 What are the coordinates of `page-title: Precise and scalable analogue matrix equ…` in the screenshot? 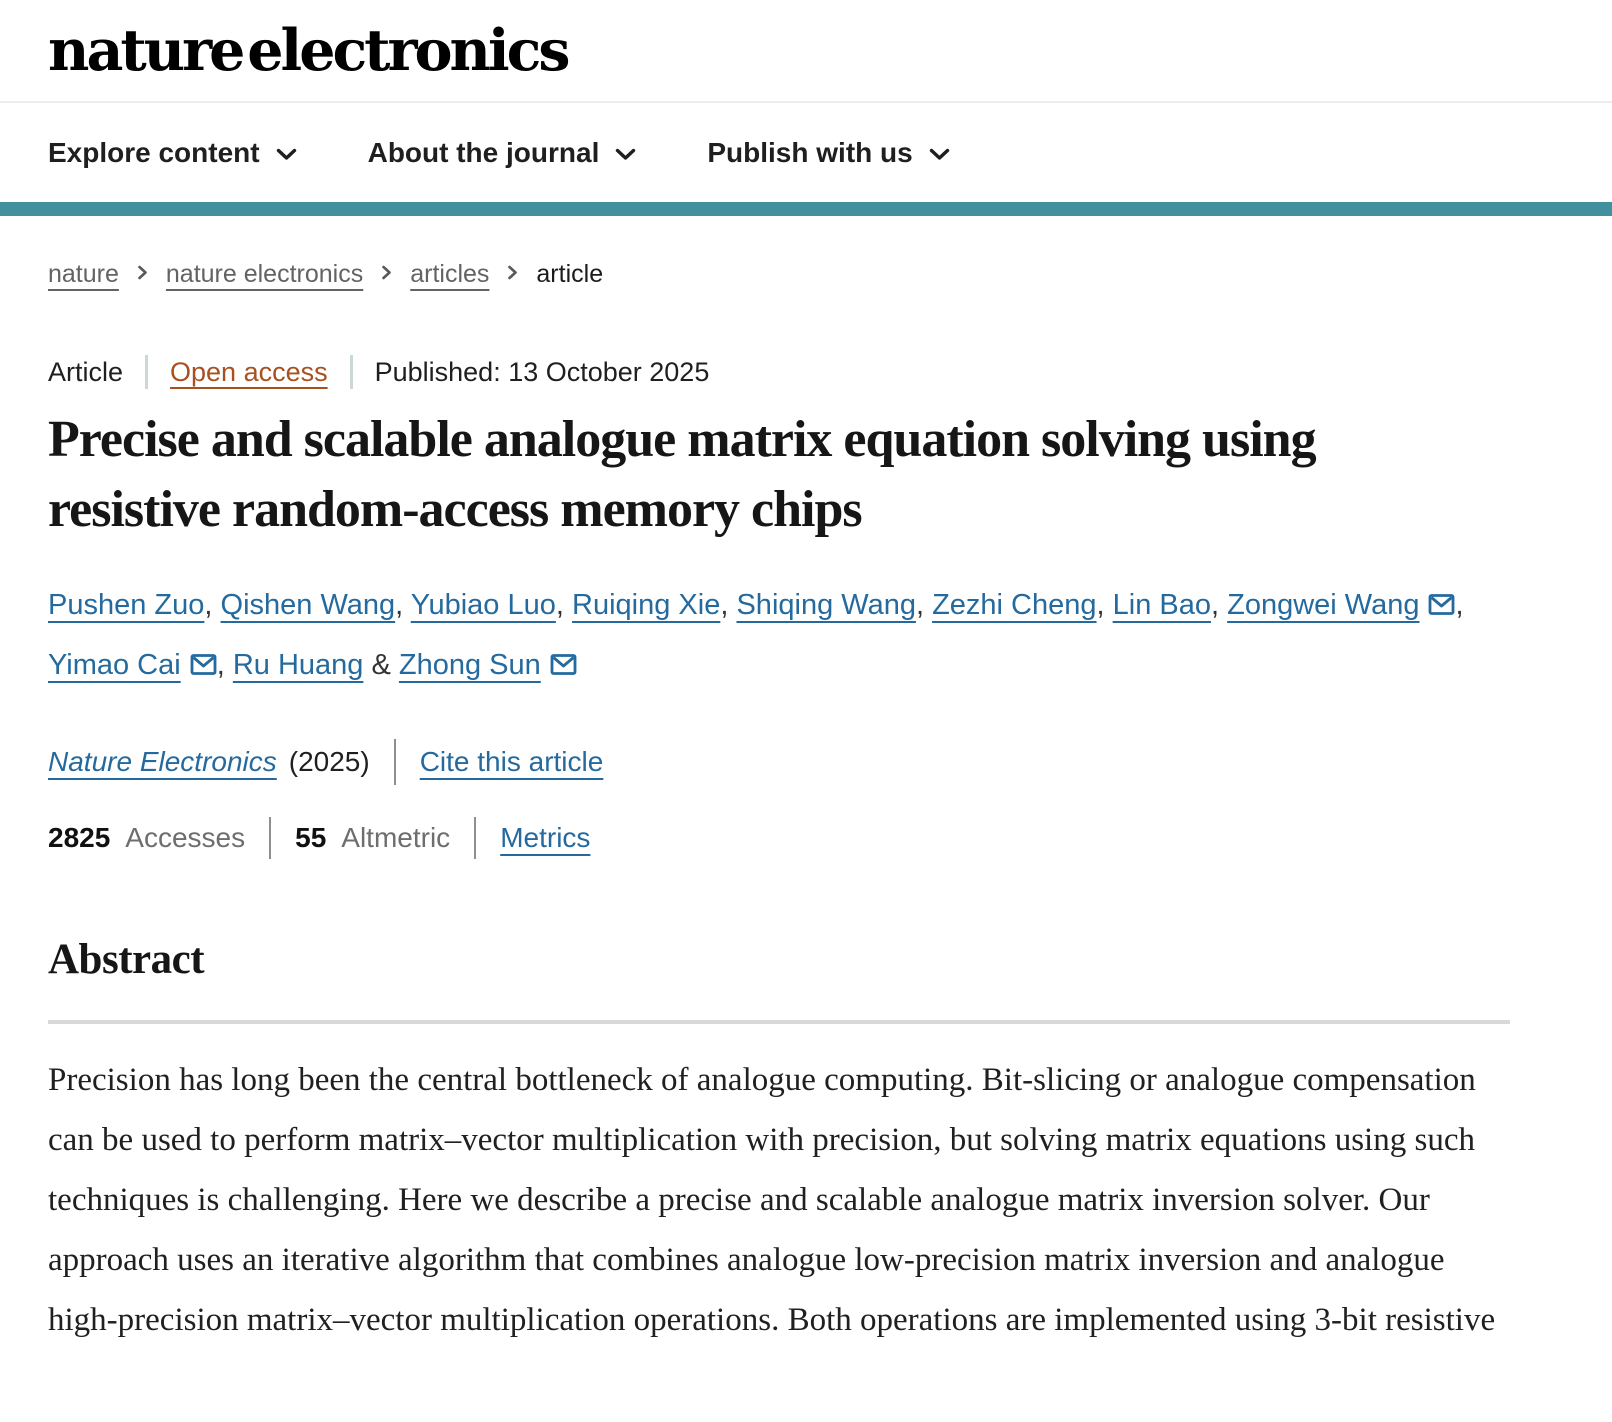 It's located at (682, 474).